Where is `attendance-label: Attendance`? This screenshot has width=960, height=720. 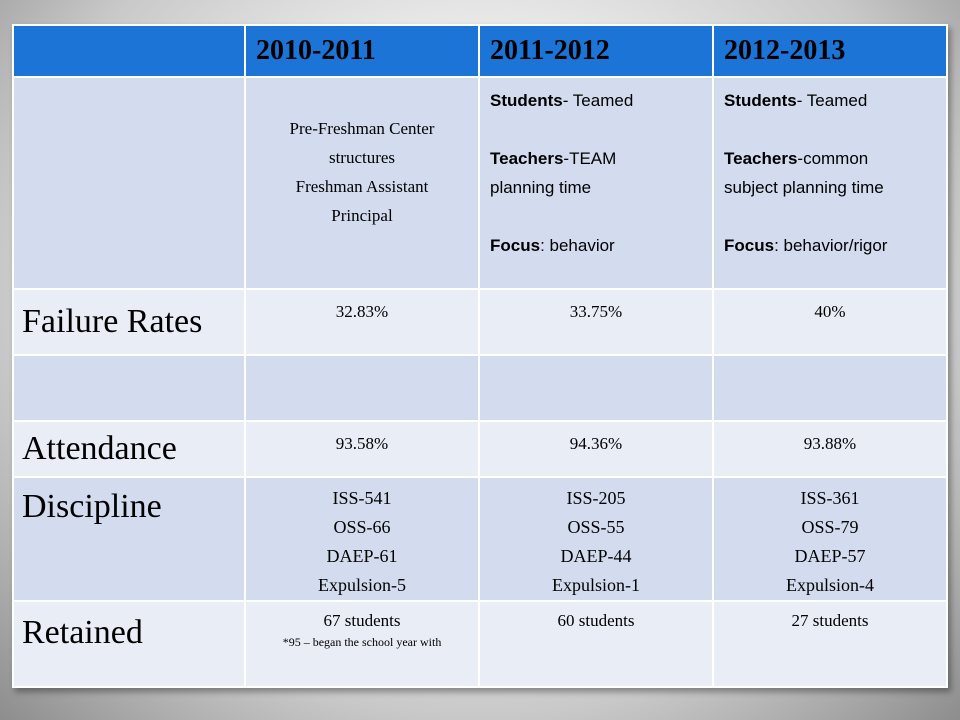
attendance-label: Attendance is located at coordinates (129, 449).